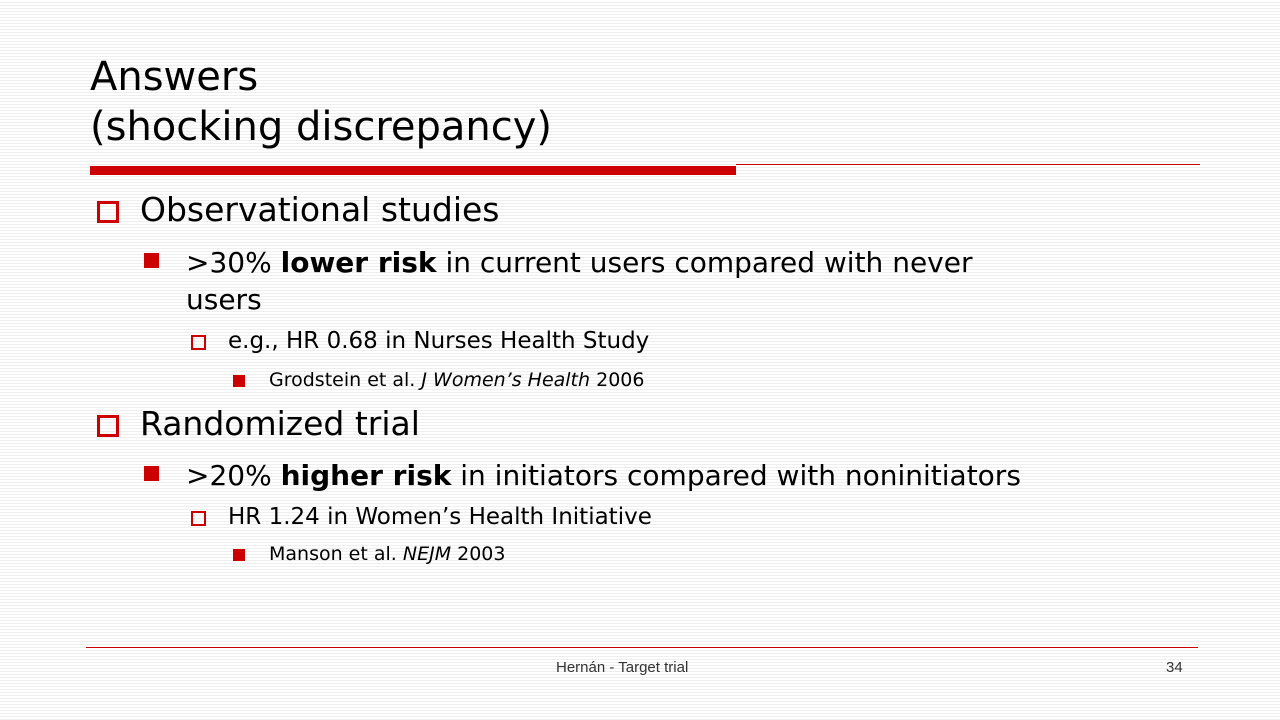 The width and height of the screenshot is (1280, 720). Describe the element at coordinates (358, 262) in the screenshot. I see `finding-emphasis: lower risk` at that location.